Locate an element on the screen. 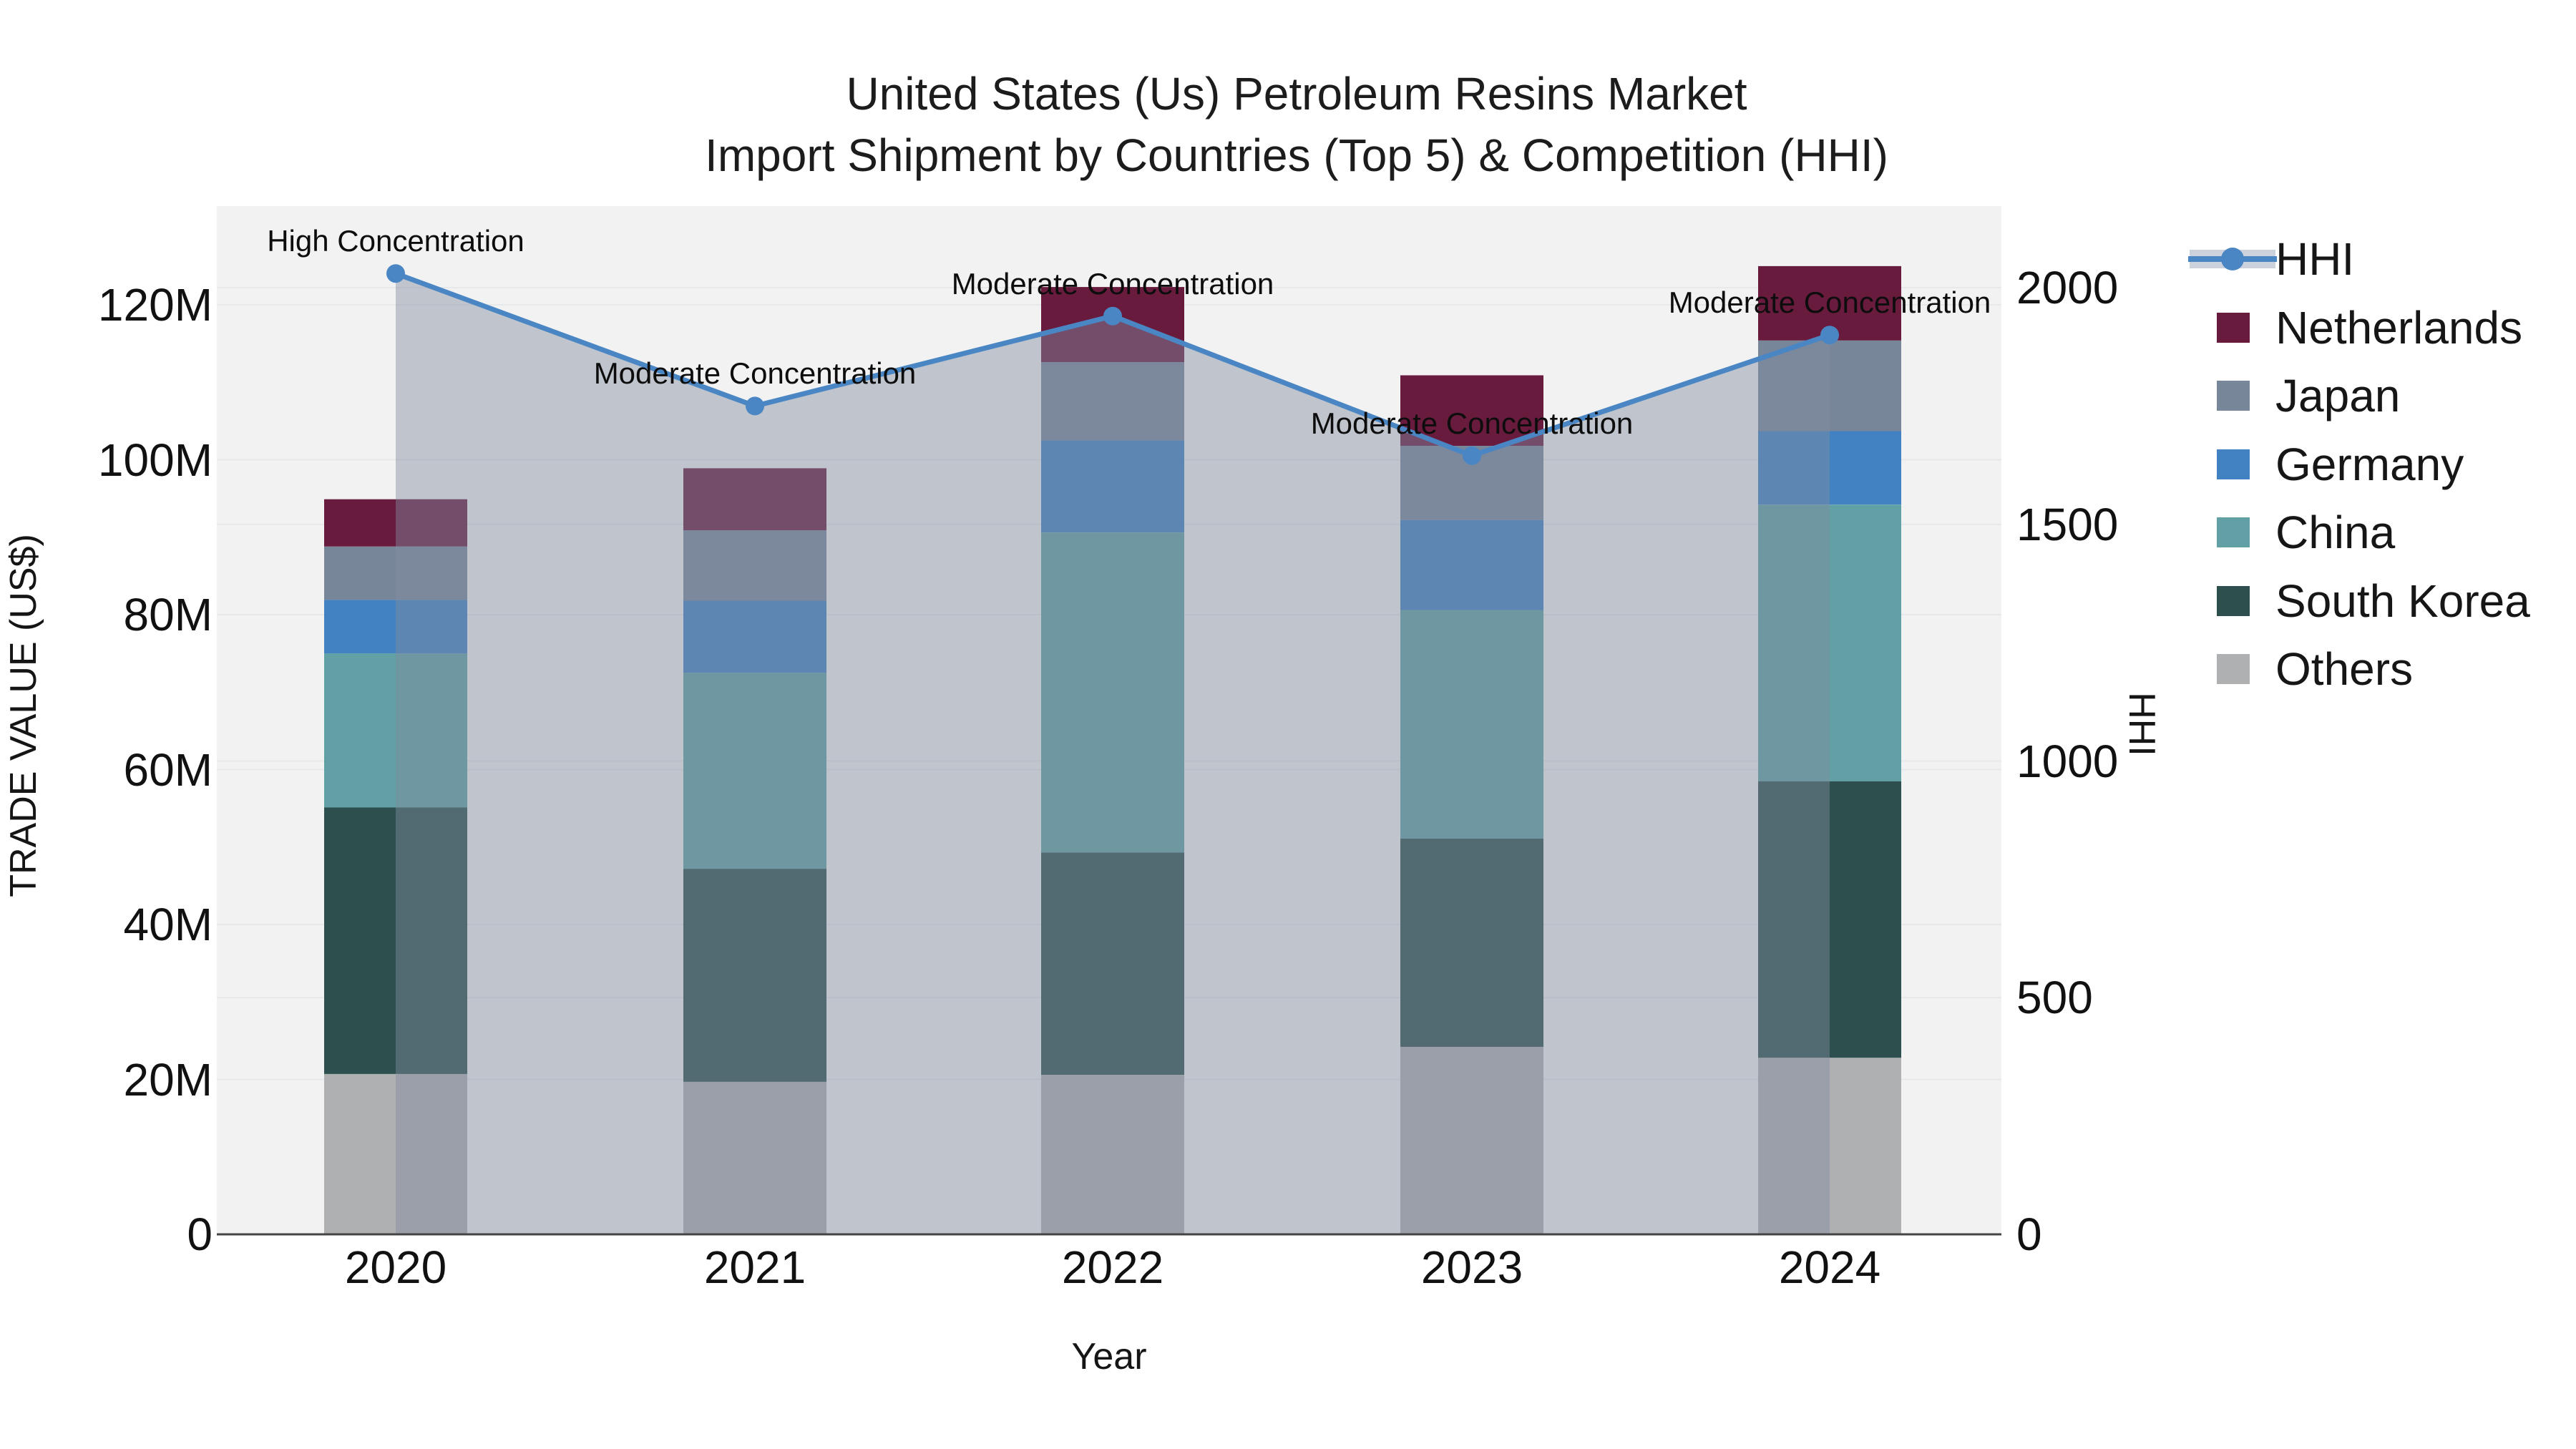 This screenshot has height=1449, width=2576. annotation-2024: Moderate Concentration is located at coordinates (1830, 303).